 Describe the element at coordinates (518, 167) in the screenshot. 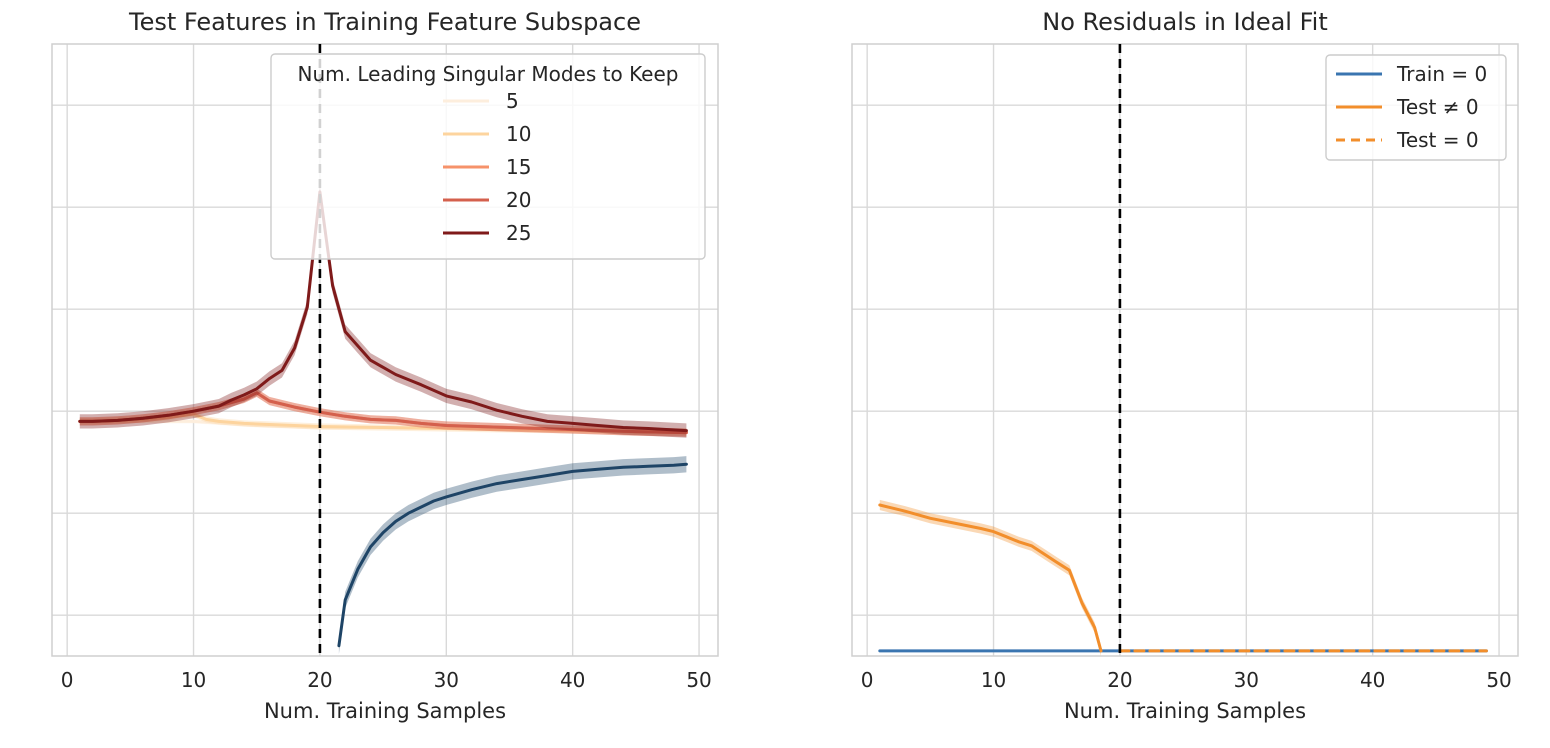

I see `legend-label-15: 15` at that location.